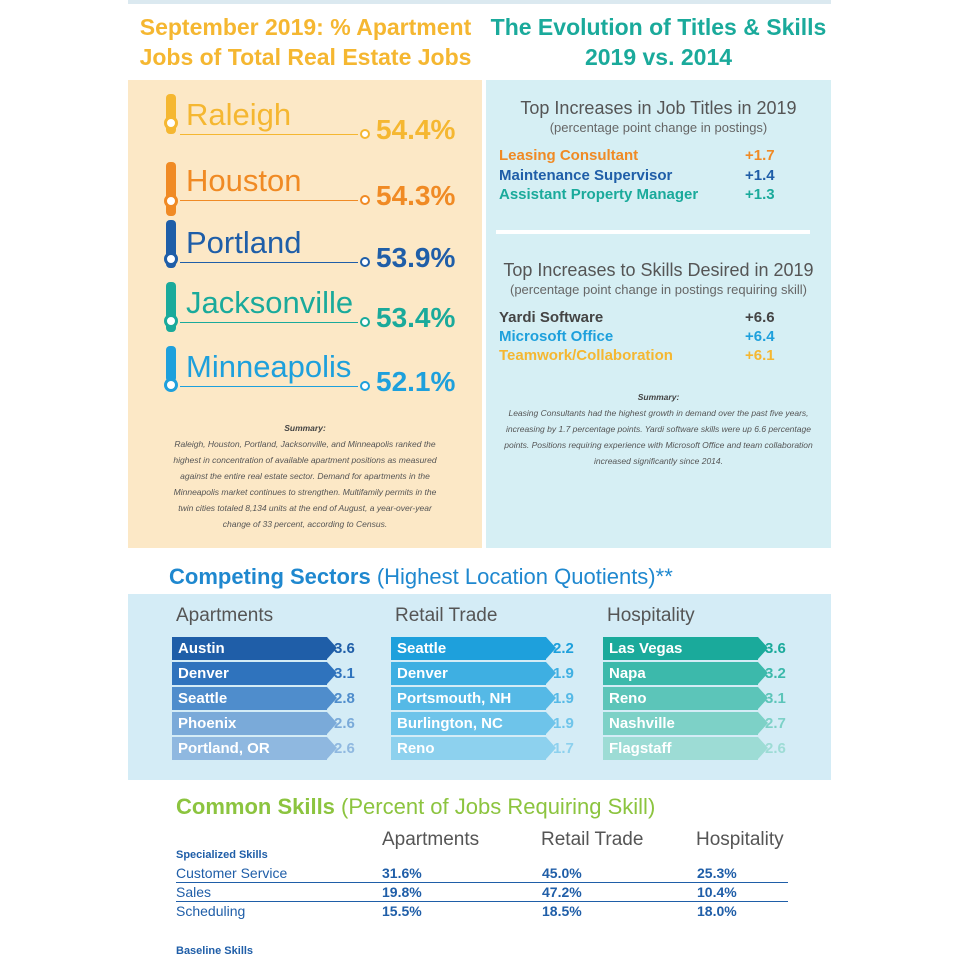 This screenshot has width=960, height=960. I want to click on sector-value: 2.8, so click(344, 698).